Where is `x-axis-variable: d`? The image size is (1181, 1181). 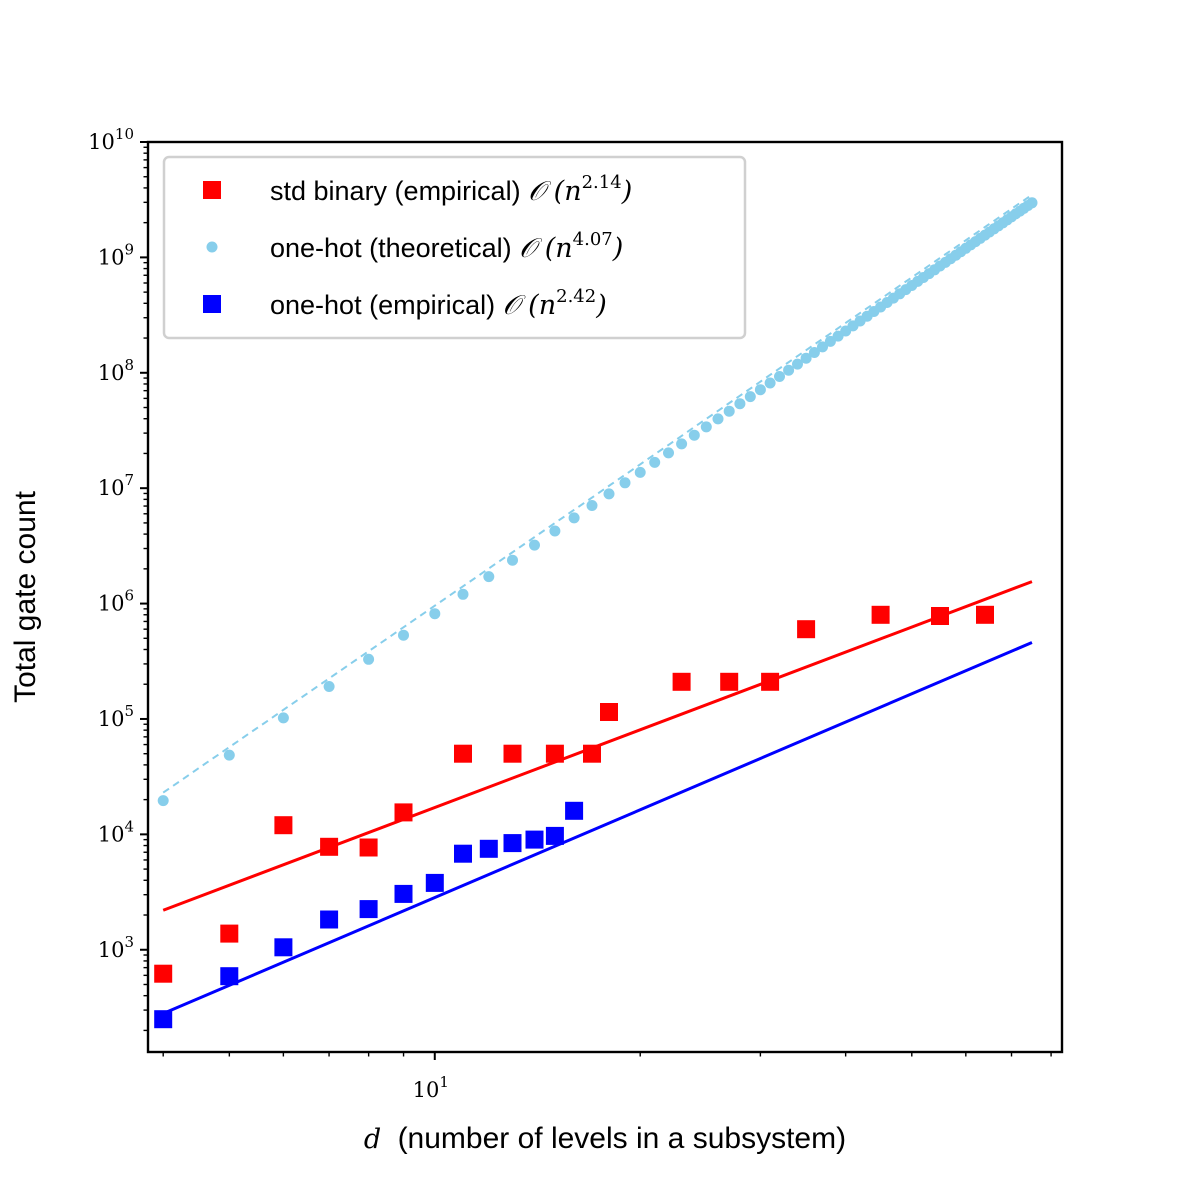 x-axis-variable: d is located at coordinates (372, 1139).